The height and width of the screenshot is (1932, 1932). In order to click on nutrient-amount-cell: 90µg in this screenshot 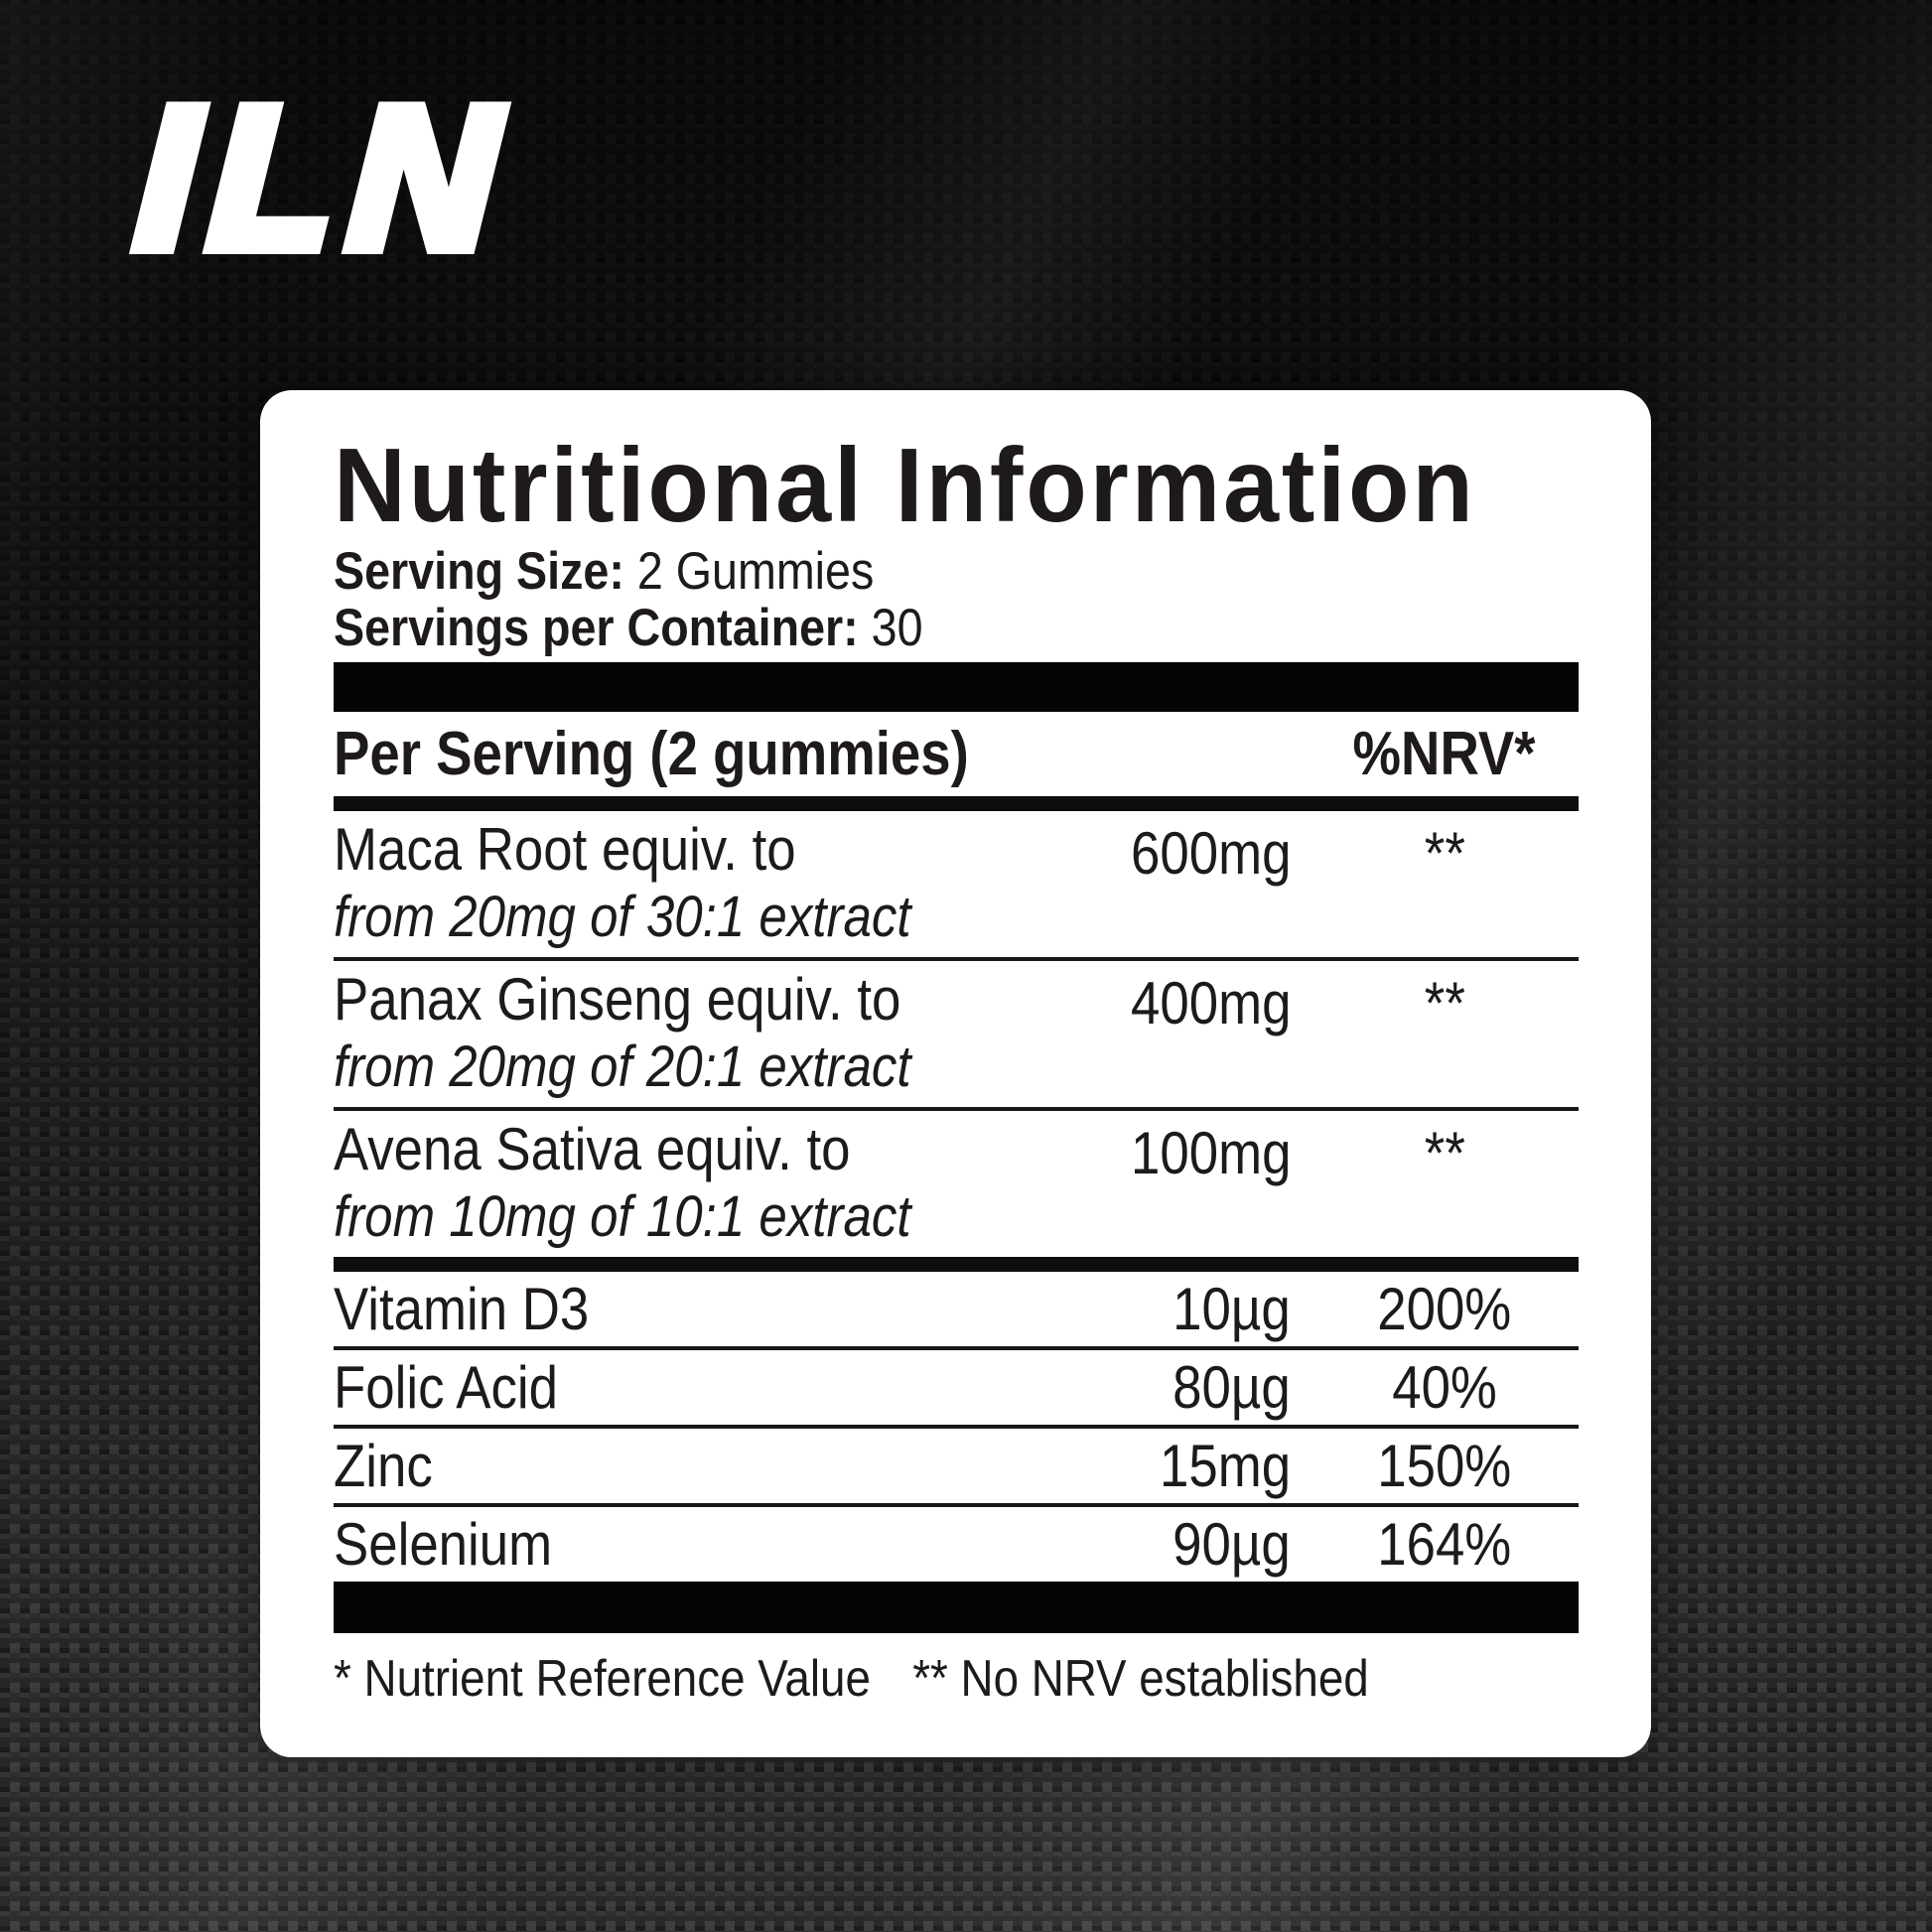, I will do `click(1191, 1544)`.